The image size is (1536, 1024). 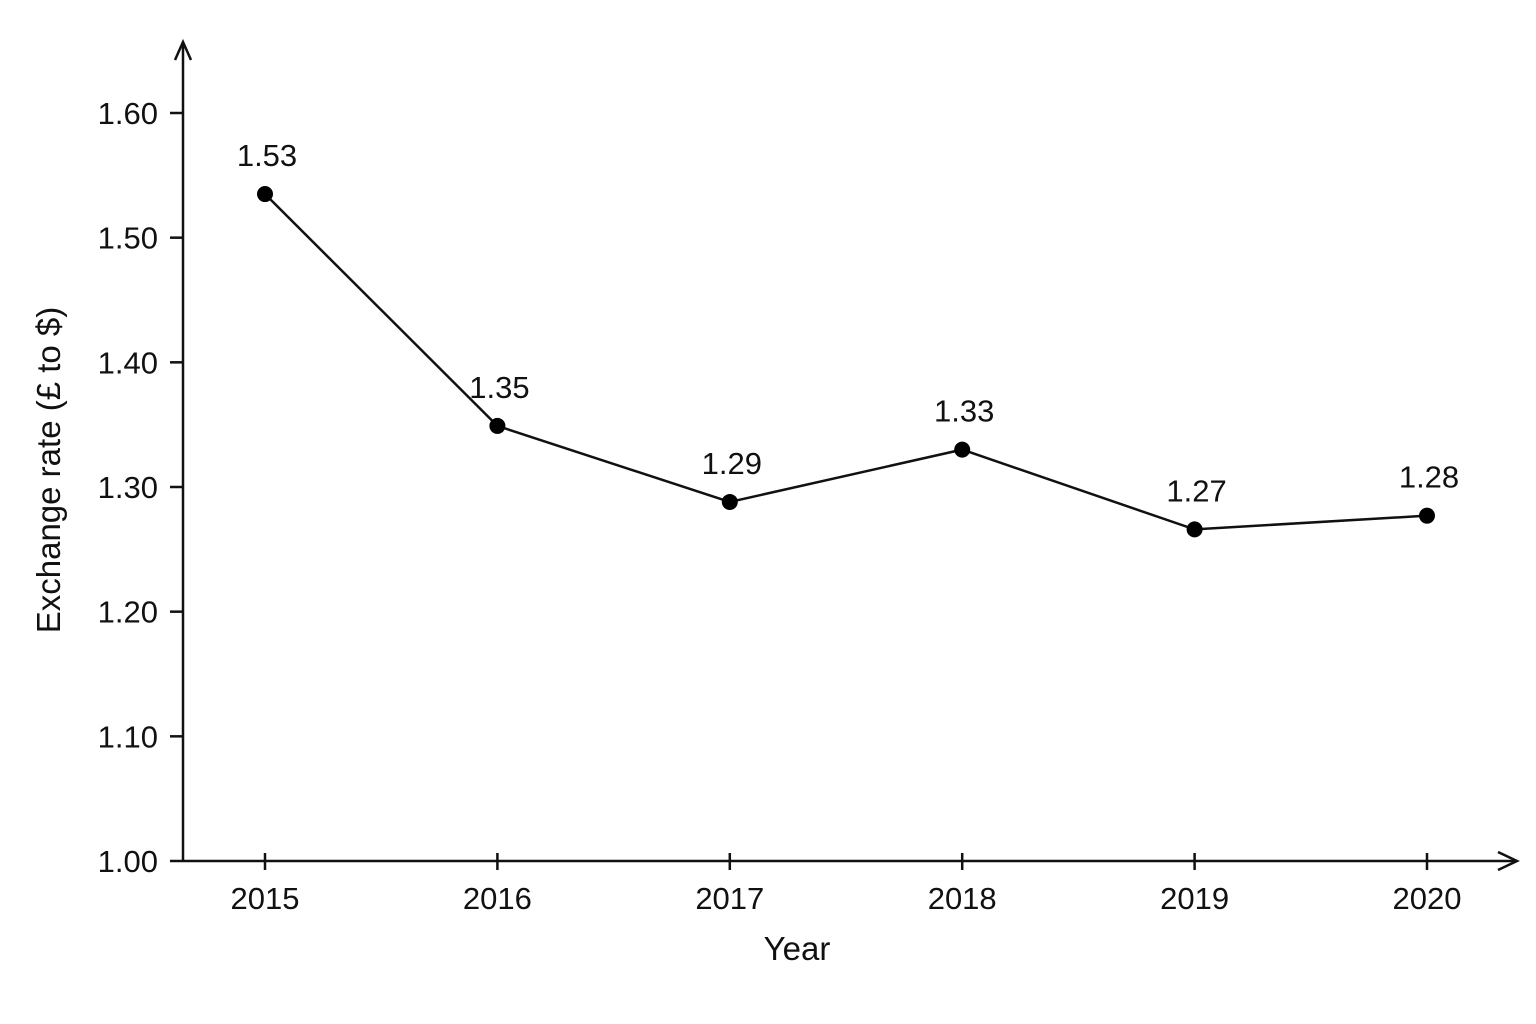 I want to click on x-tick-label: 2016, so click(x=497, y=898).